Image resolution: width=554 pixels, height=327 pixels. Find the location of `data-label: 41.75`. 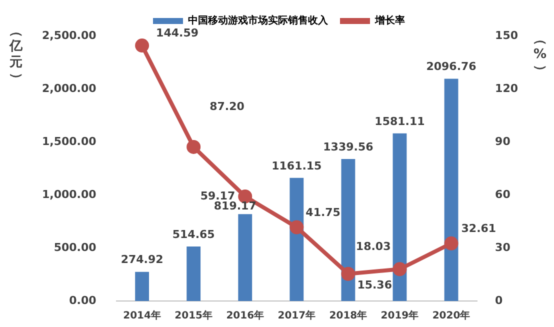

data-label: 41.75 is located at coordinates (323, 213).